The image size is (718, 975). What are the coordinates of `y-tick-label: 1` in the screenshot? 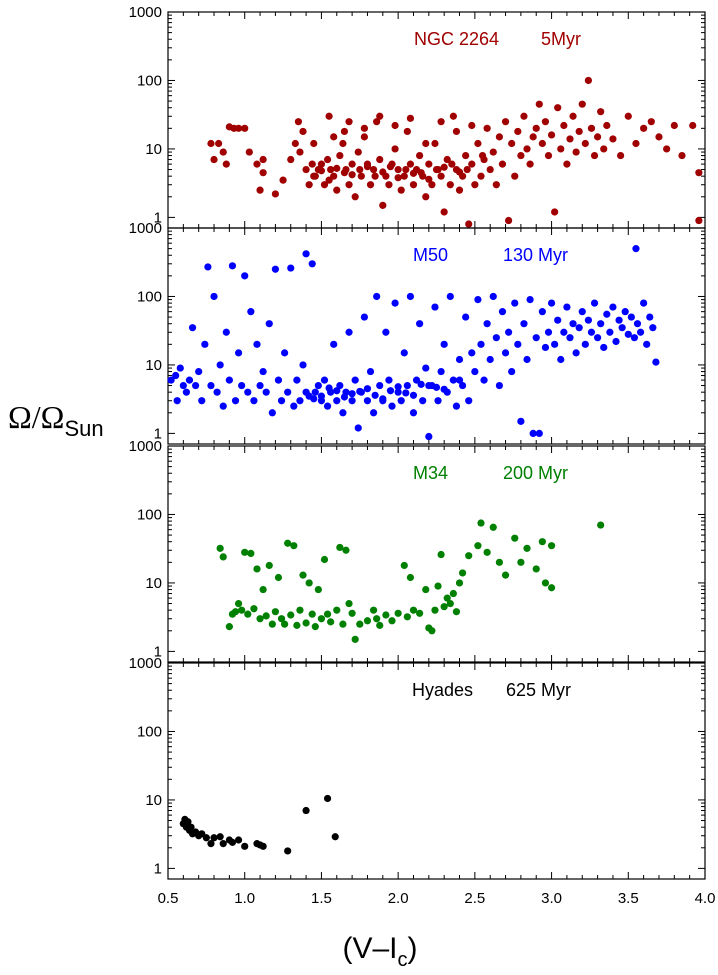 It's located at (158, 868).